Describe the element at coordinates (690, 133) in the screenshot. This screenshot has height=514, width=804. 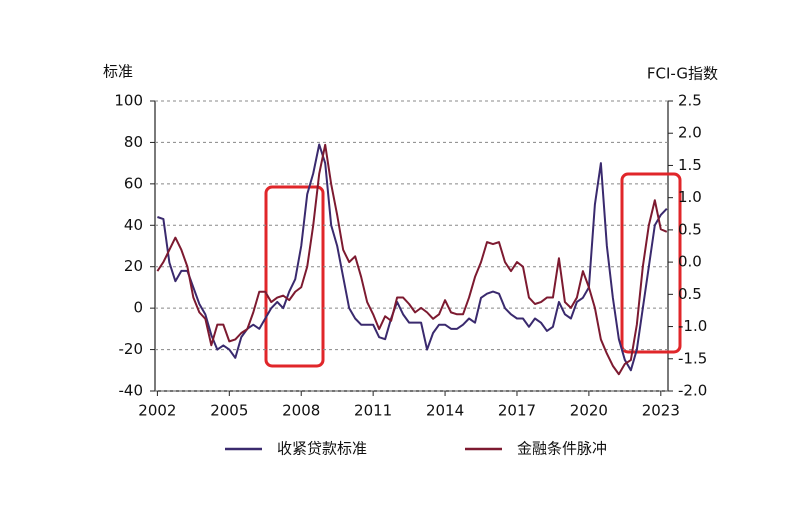
I see `y2-tick-label: 2.0` at that location.